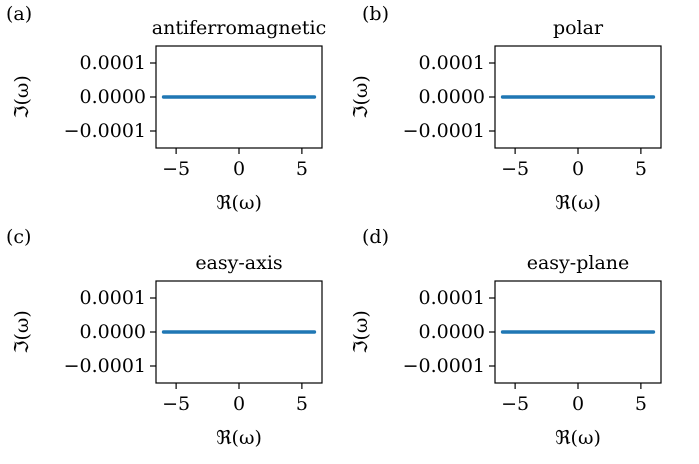  What do you see at coordinates (18, 237) in the screenshot?
I see `panel-tag: (c)` at bounding box center [18, 237].